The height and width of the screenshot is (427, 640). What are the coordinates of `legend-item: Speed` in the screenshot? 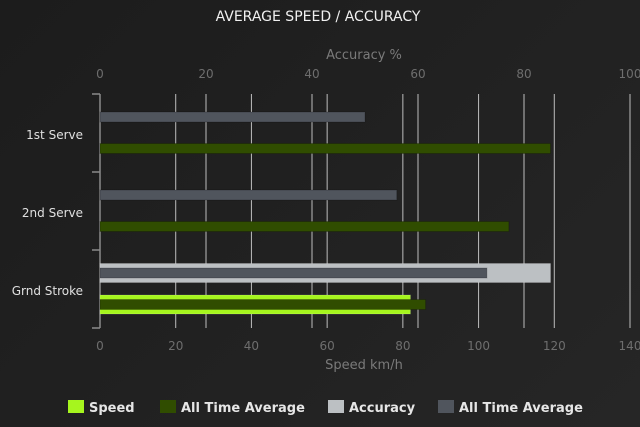 It's located at (101, 408).